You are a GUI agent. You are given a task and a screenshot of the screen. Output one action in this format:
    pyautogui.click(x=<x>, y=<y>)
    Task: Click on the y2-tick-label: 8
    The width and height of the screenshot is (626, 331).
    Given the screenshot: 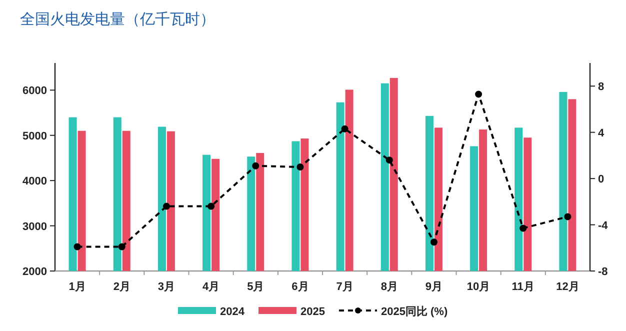 What is the action you would take?
    pyautogui.click(x=601, y=87)
    